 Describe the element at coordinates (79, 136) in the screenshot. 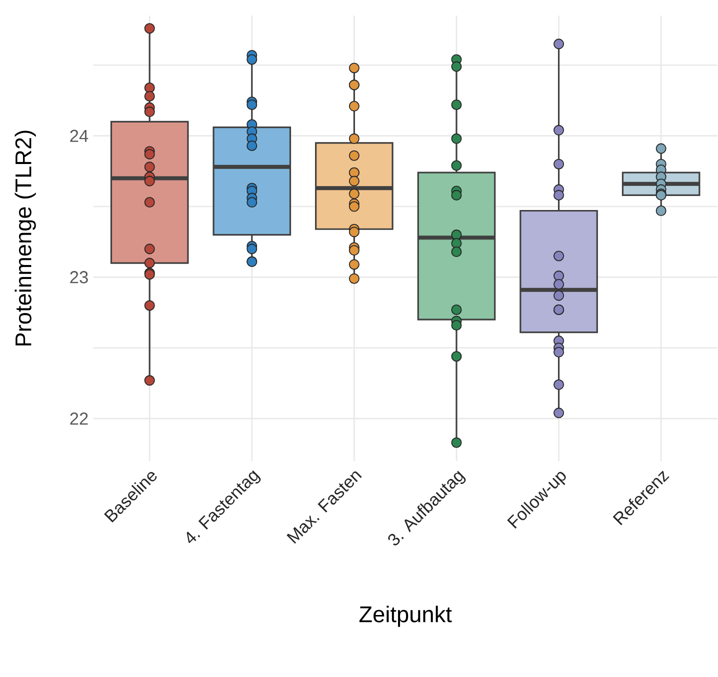

I see `y-tick-label: 24` at that location.